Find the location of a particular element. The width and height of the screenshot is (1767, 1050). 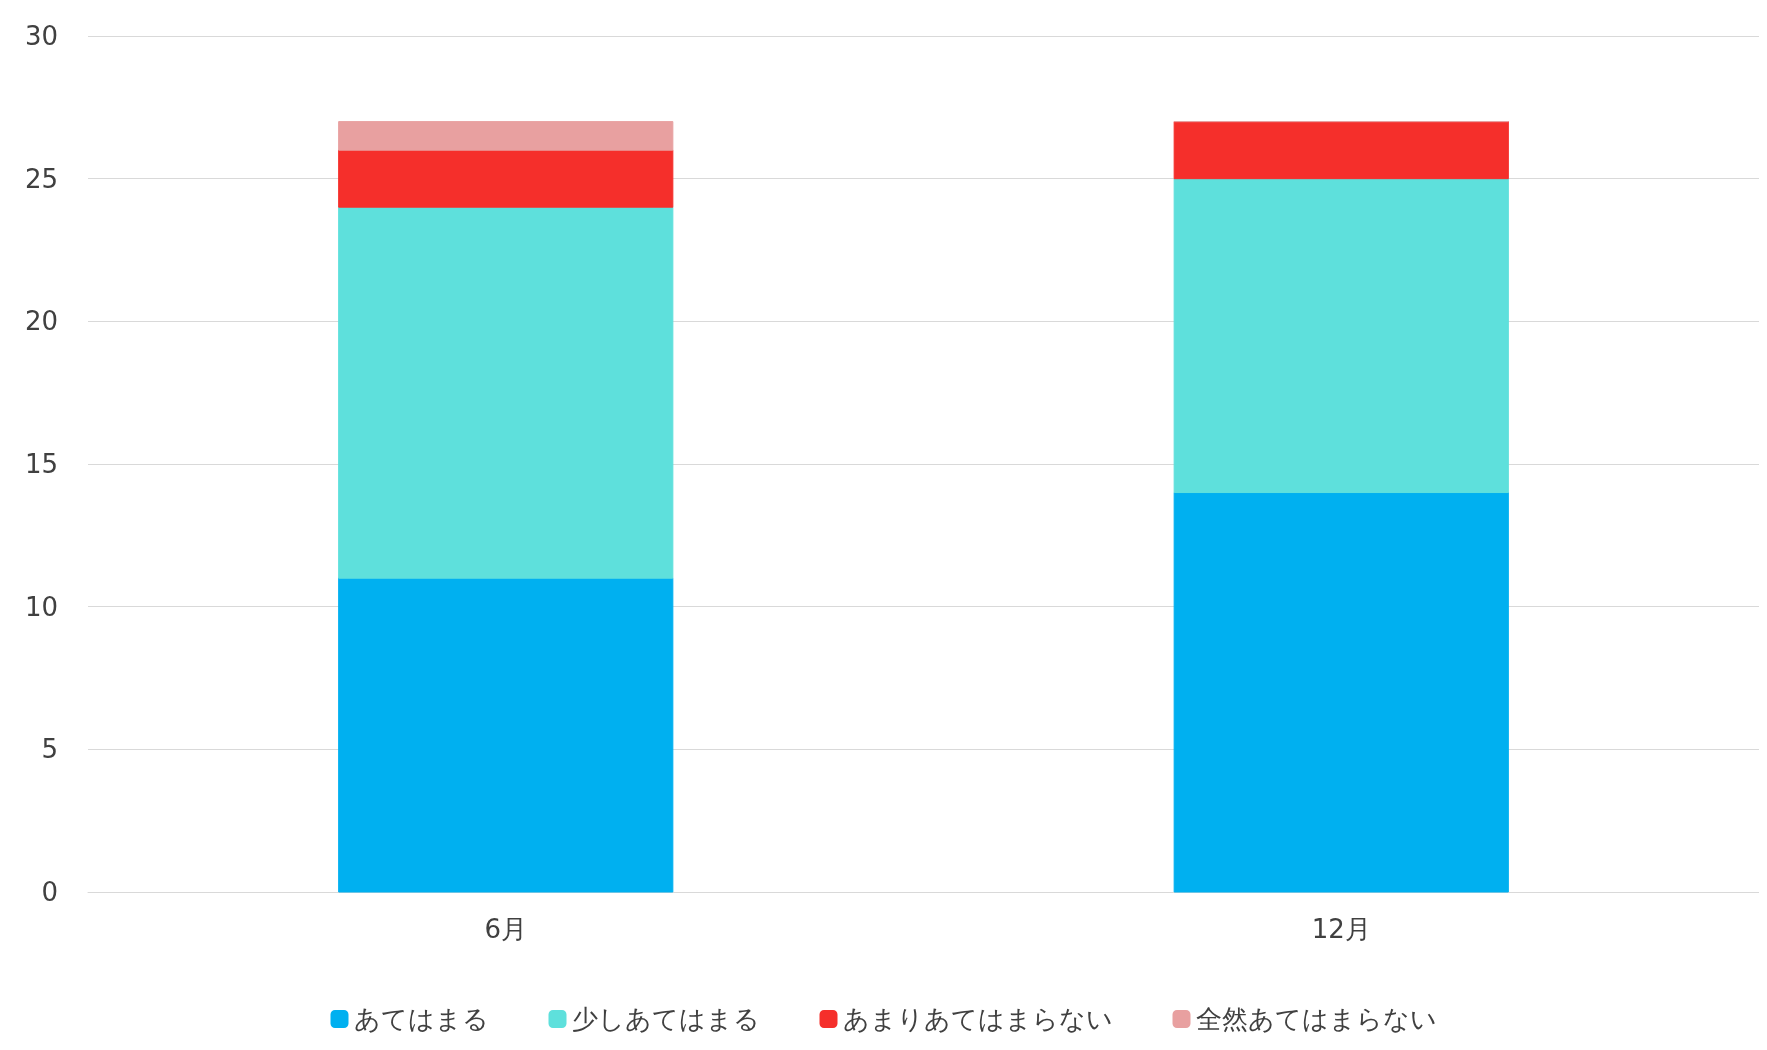

y-tick-label: 10 is located at coordinates (41, 606).